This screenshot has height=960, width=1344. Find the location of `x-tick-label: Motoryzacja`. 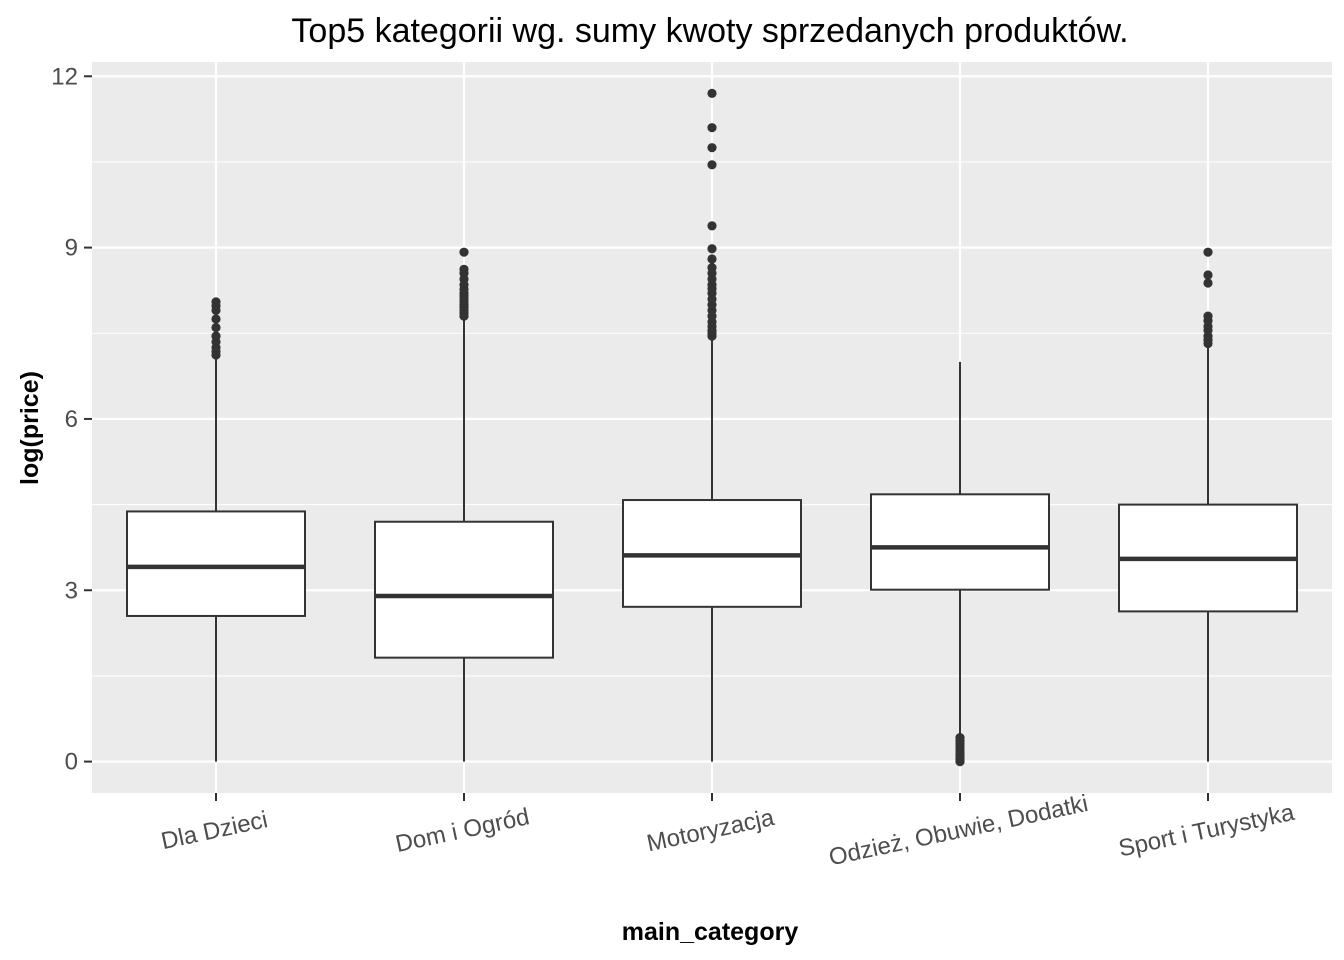

x-tick-label: Motoryzacja is located at coordinates (710, 830).